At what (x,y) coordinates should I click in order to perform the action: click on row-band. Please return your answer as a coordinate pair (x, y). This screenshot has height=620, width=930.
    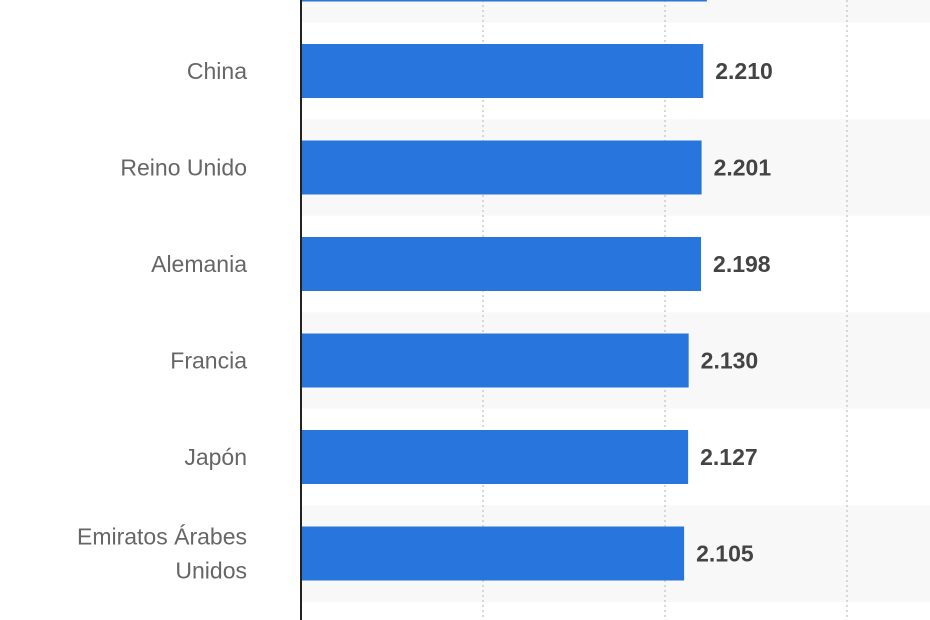
    Looking at the image, I should click on (615, 11).